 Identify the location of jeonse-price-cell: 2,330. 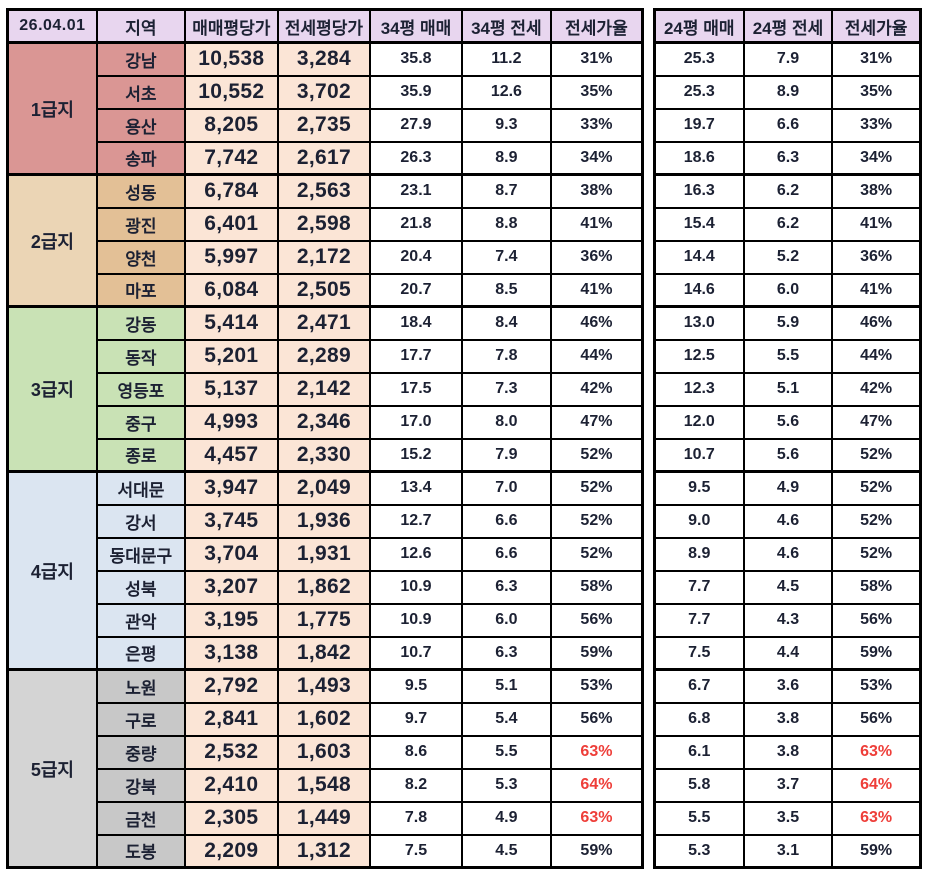
(324, 455).